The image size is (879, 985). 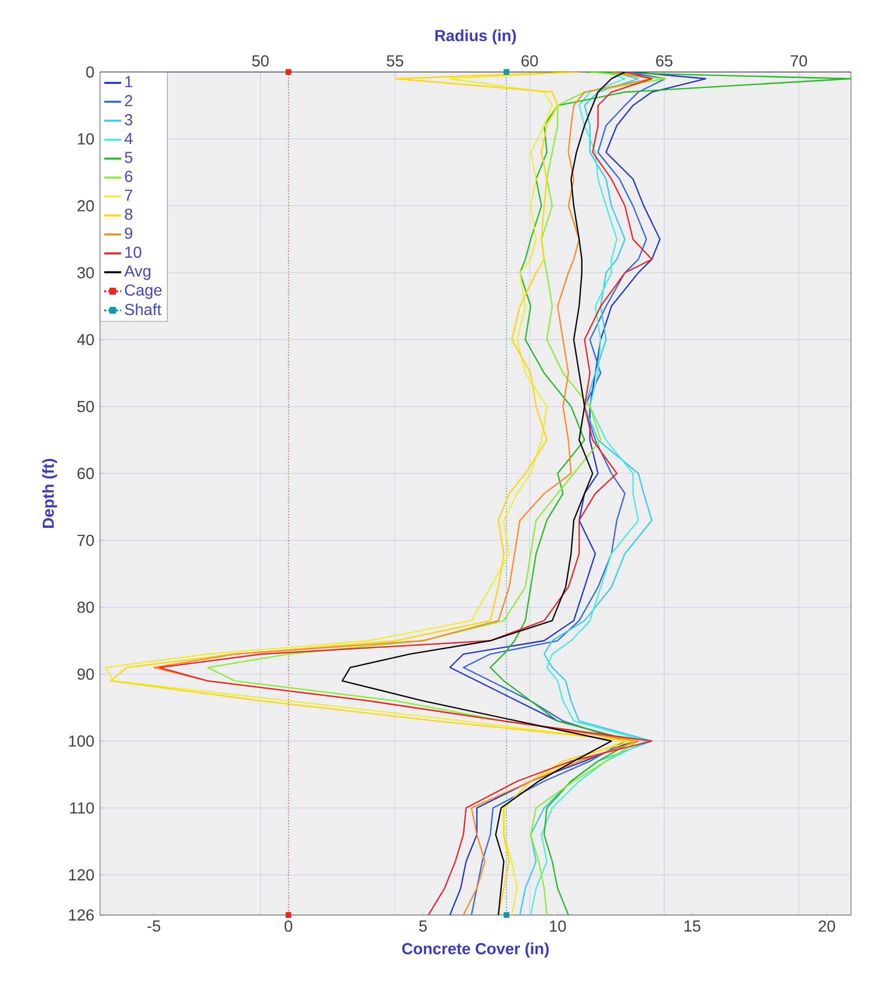 I want to click on x2-tick-label: 70, so click(x=799, y=60).